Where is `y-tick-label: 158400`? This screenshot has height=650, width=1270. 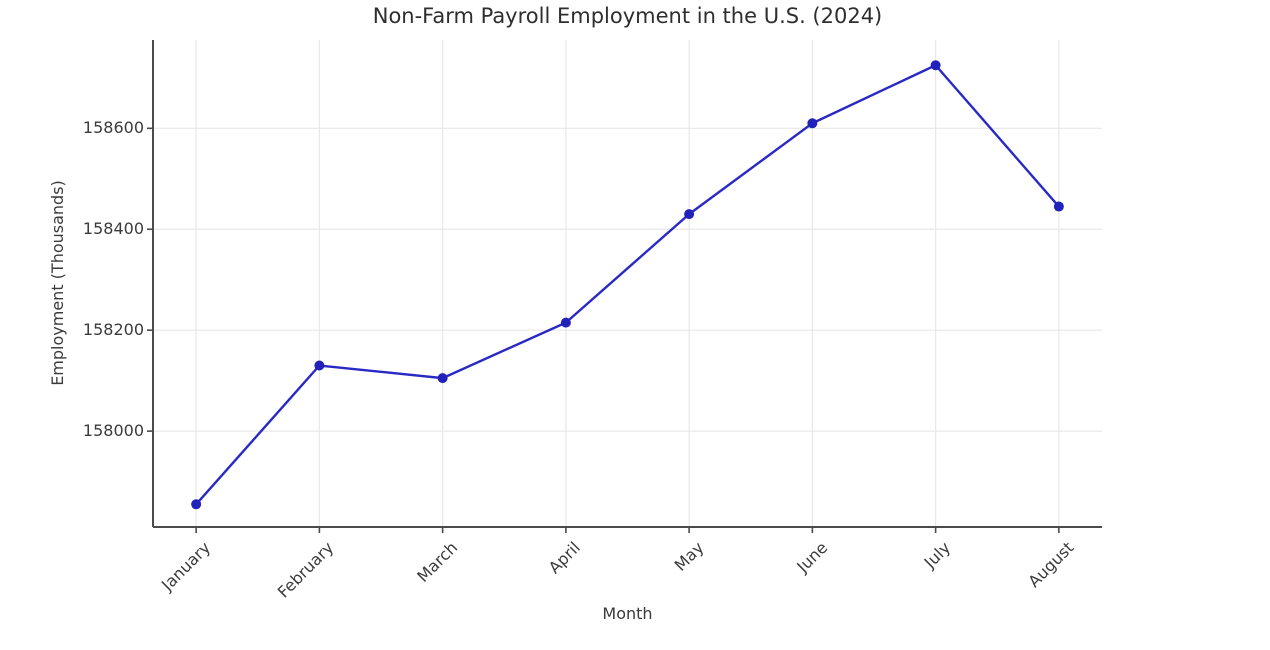 y-tick-label: 158400 is located at coordinates (113, 229).